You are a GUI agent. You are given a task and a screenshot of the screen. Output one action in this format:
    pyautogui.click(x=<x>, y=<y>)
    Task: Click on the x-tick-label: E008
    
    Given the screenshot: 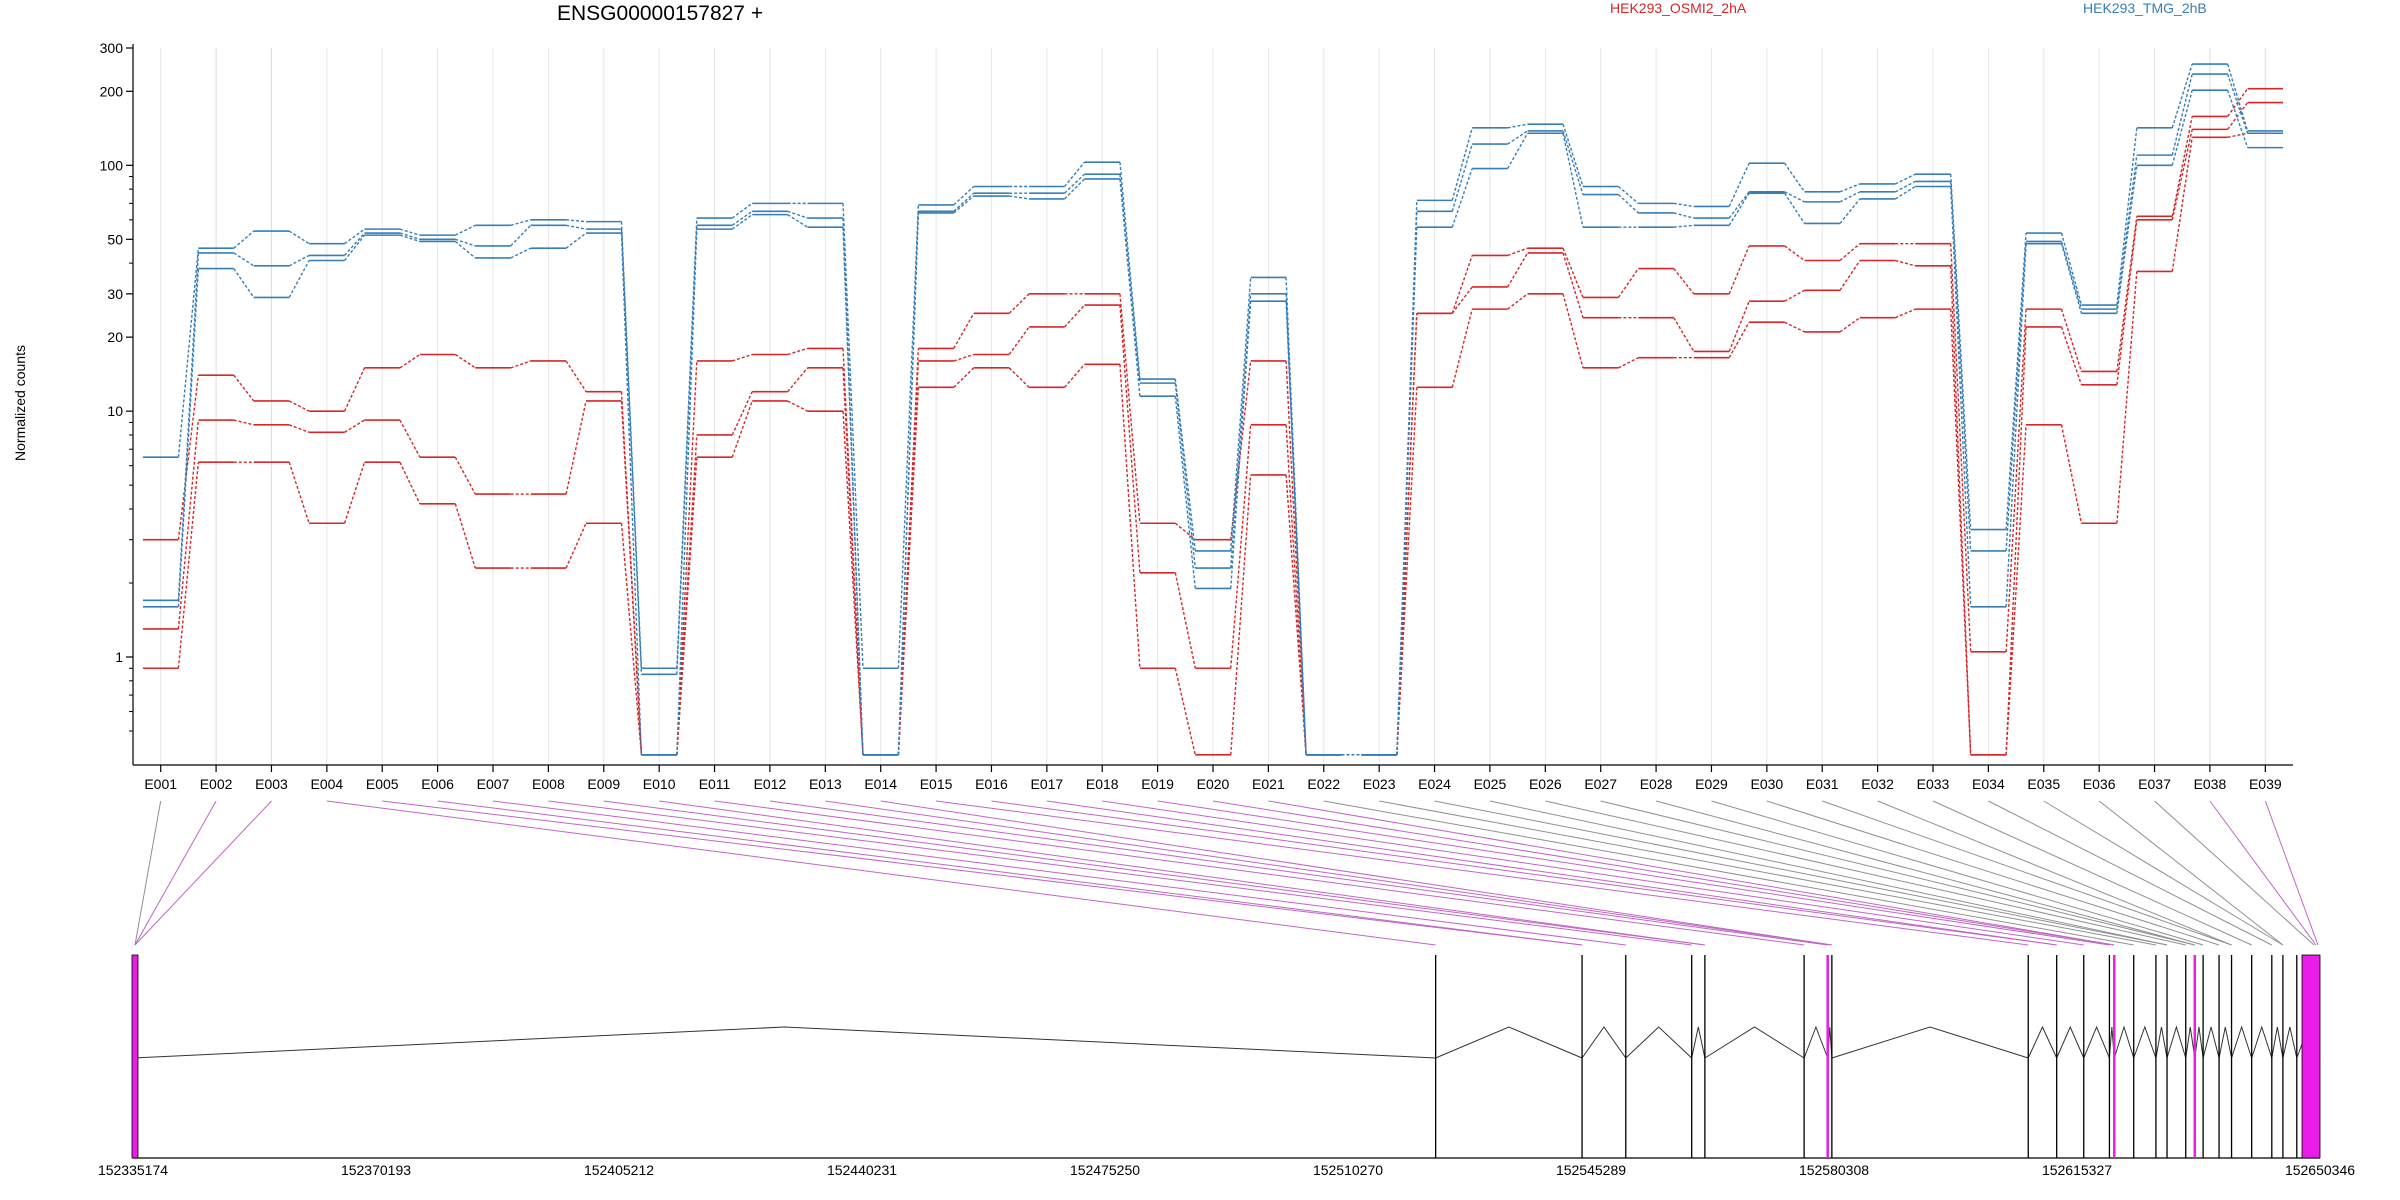 What is the action you would take?
    pyautogui.click(x=548, y=784)
    